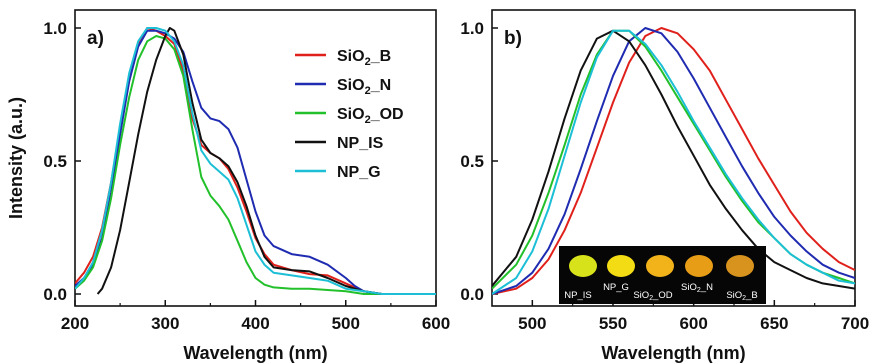 Image resolution: width=875 pixels, height=363 pixels. I want to click on legend-label: SiO2_OD, so click(370, 116).